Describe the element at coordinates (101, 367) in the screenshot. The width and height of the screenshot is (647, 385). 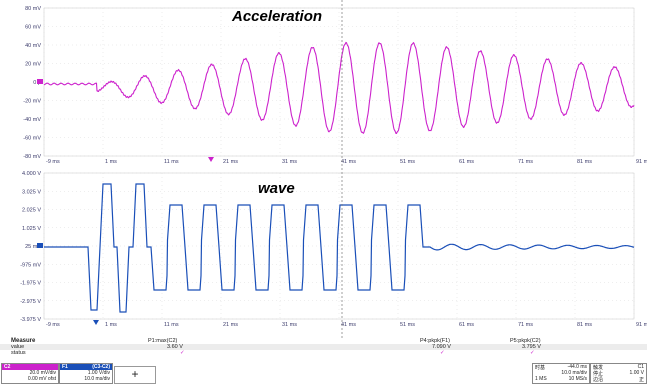
I see `channel-f1-source: (C3-C2)` at that location.